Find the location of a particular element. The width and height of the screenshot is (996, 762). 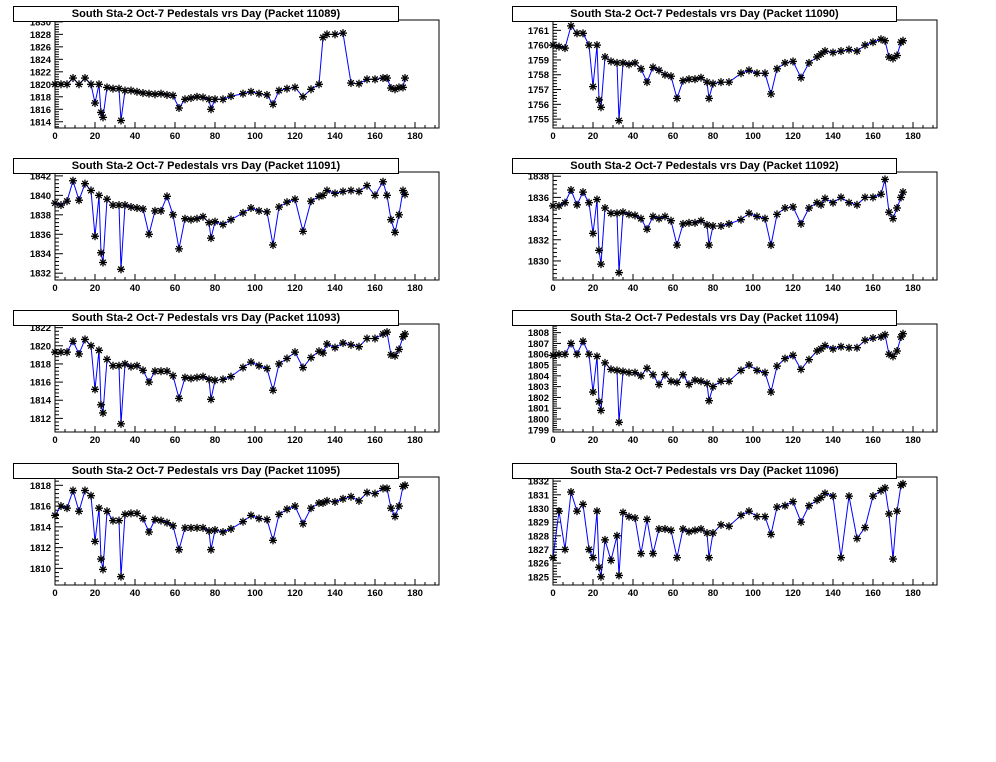

x-tick-label: 80 is located at coordinates (713, 593).